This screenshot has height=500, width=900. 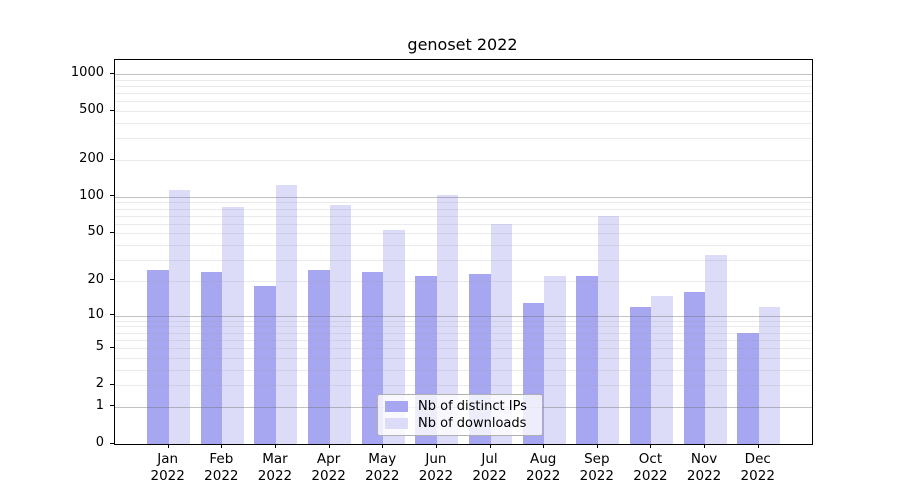 What do you see at coordinates (275, 459) in the screenshot?
I see `x-tick-month: Mar` at bounding box center [275, 459].